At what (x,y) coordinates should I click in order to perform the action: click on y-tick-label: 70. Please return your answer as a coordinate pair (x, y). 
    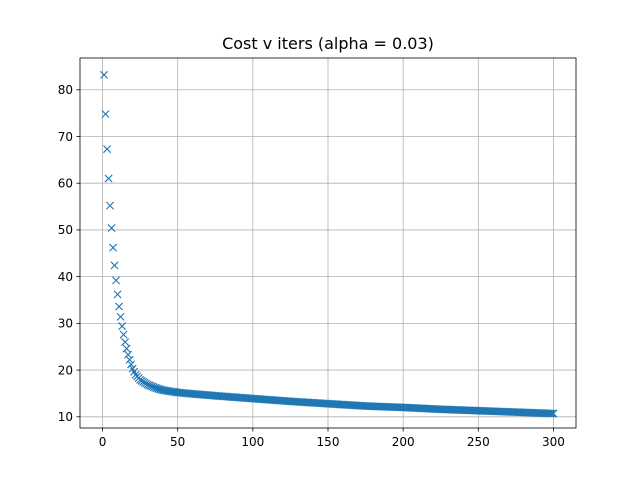
    Looking at the image, I should click on (65, 137).